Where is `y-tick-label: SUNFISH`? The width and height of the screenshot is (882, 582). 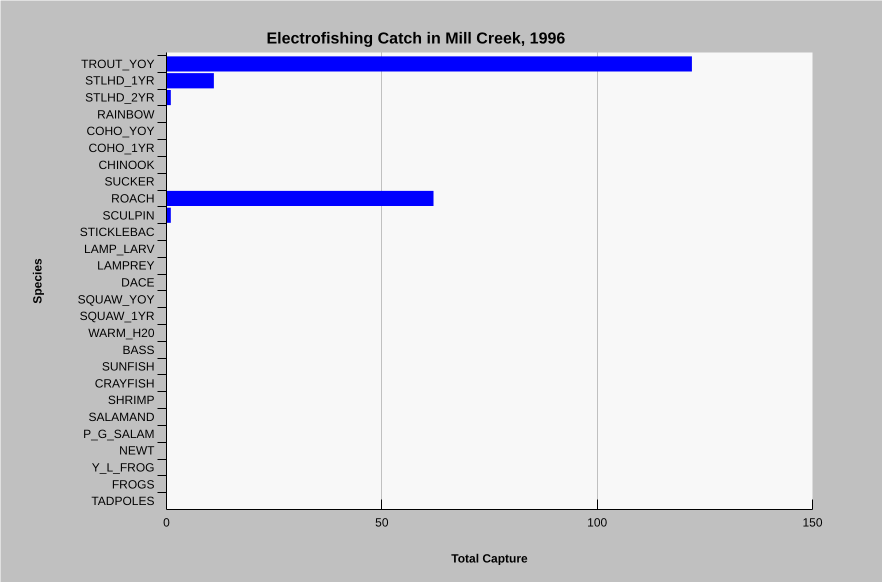 y-tick-label: SUNFISH is located at coordinates (128, 367).